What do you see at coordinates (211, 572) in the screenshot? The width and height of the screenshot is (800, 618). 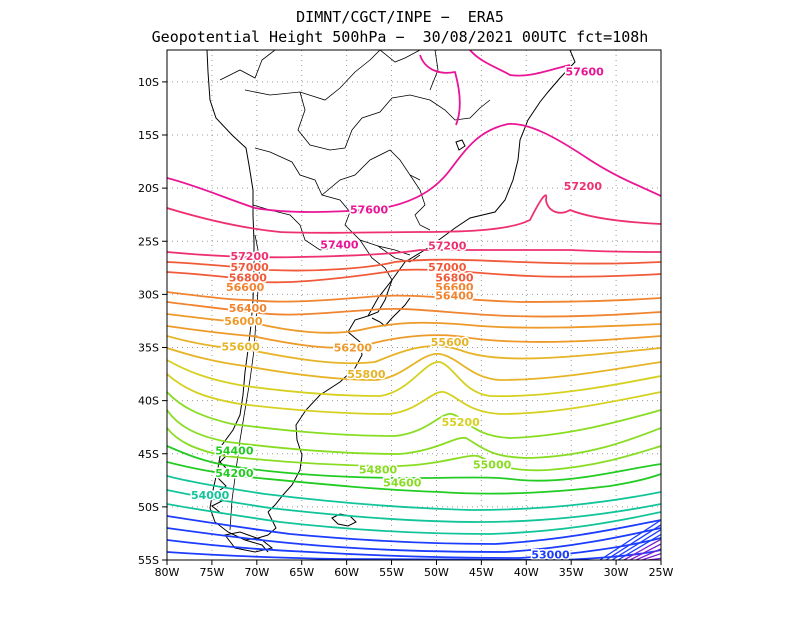 I see `x-tick-label: 75W` at bounding box center [211, 572].